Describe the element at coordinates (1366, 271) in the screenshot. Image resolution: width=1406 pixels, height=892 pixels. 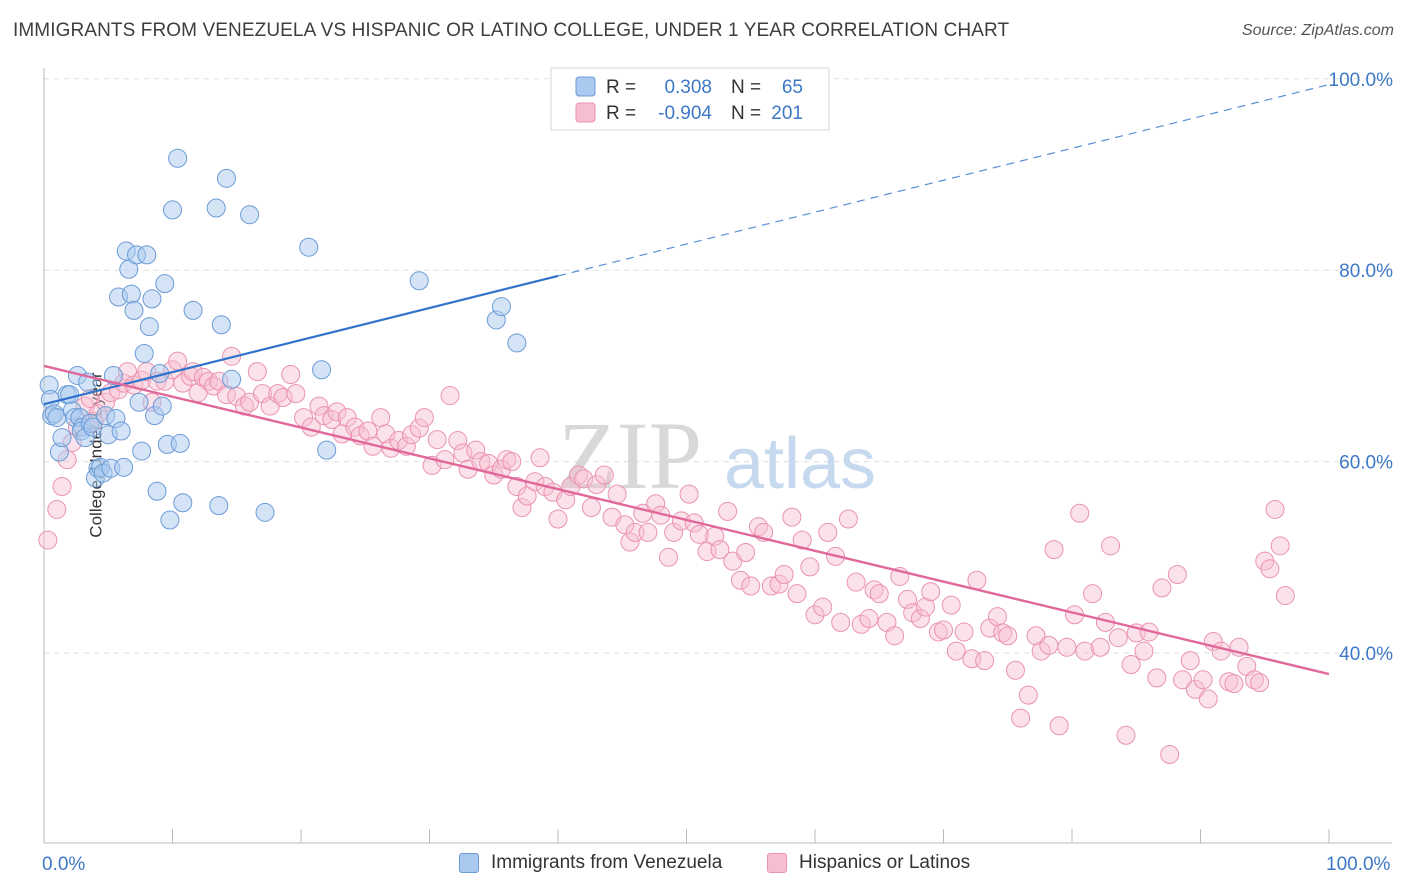
I see `y-tick-label: 80.0%` at that location.